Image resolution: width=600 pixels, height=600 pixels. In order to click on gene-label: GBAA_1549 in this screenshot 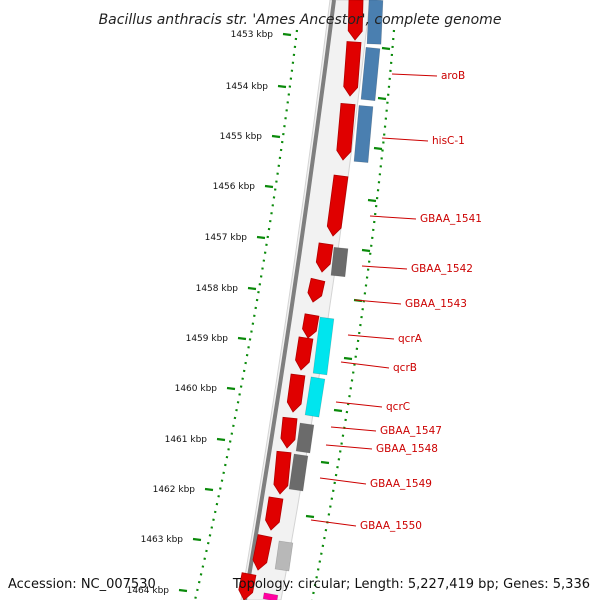, I will do `click(401, 484)`.